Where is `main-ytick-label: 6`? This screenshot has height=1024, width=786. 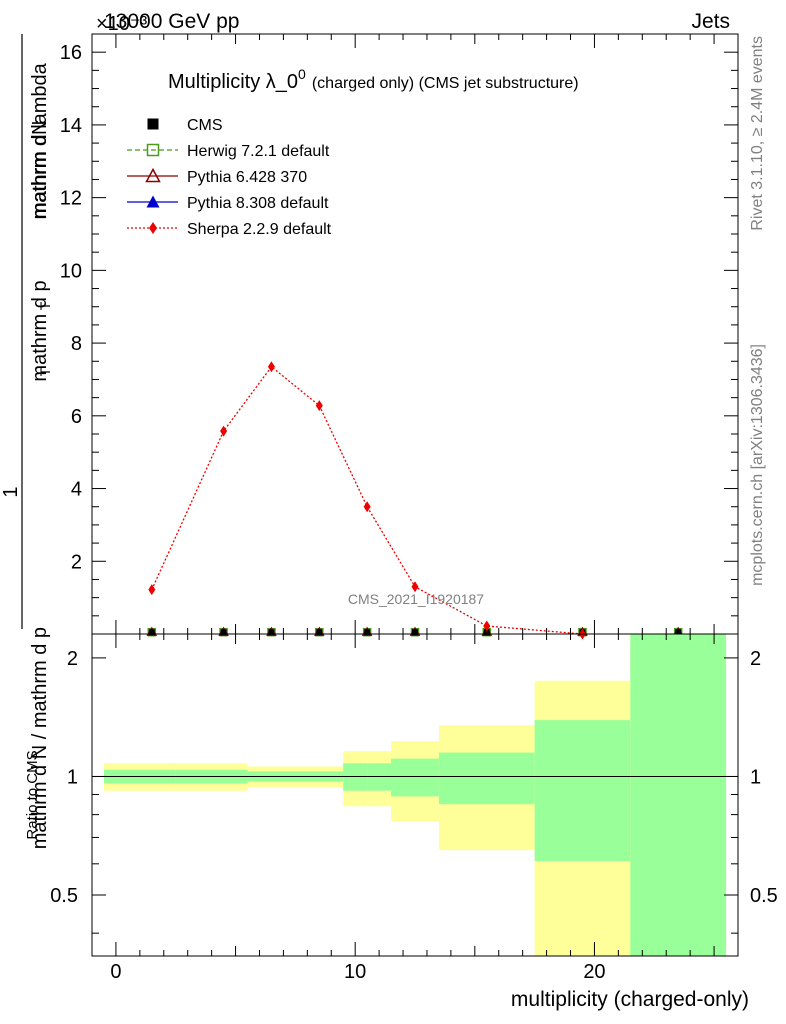
main-ytick-label: 6 is located at coordinates (76, 417).